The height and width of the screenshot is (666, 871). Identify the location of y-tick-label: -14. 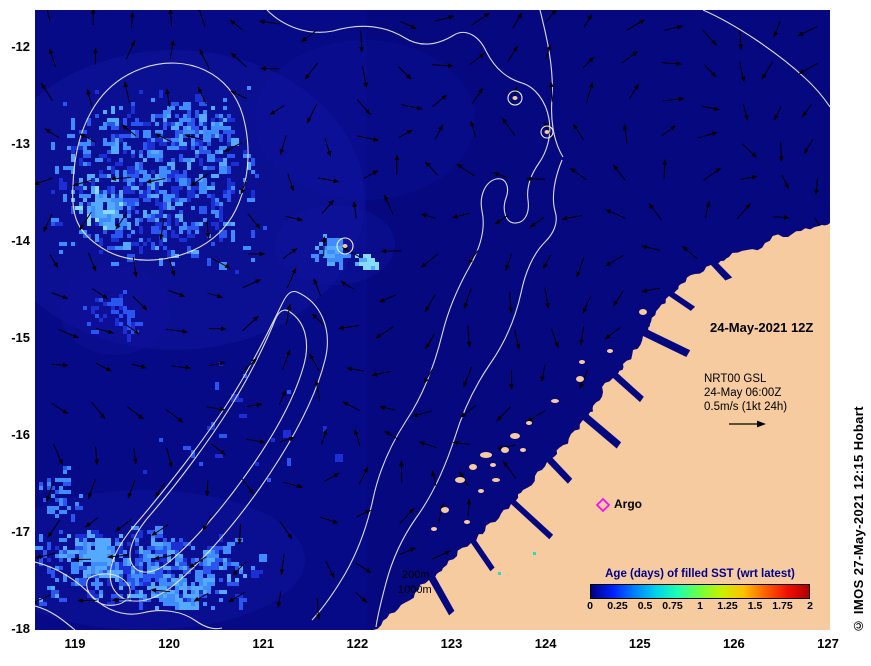
(20, 240).